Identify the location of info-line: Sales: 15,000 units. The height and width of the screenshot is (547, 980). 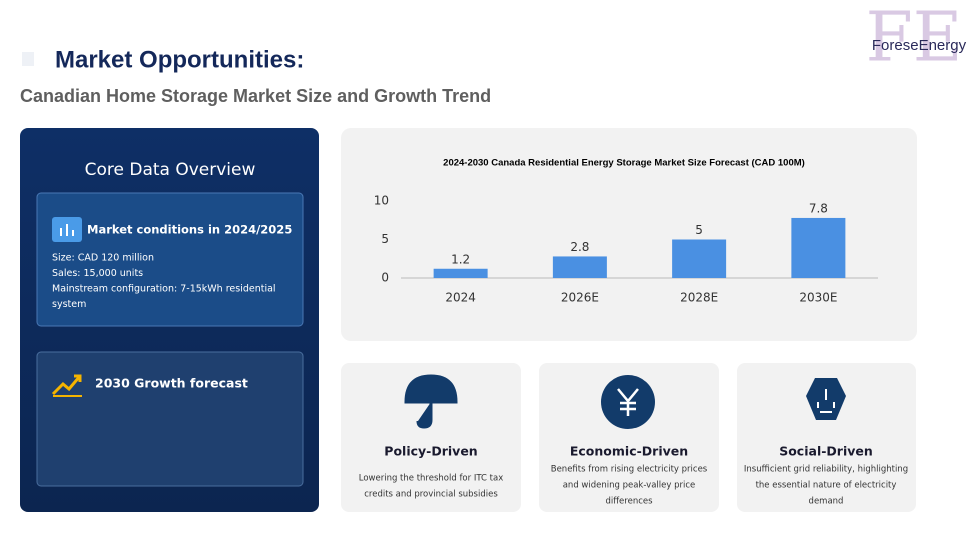
(97, 273).